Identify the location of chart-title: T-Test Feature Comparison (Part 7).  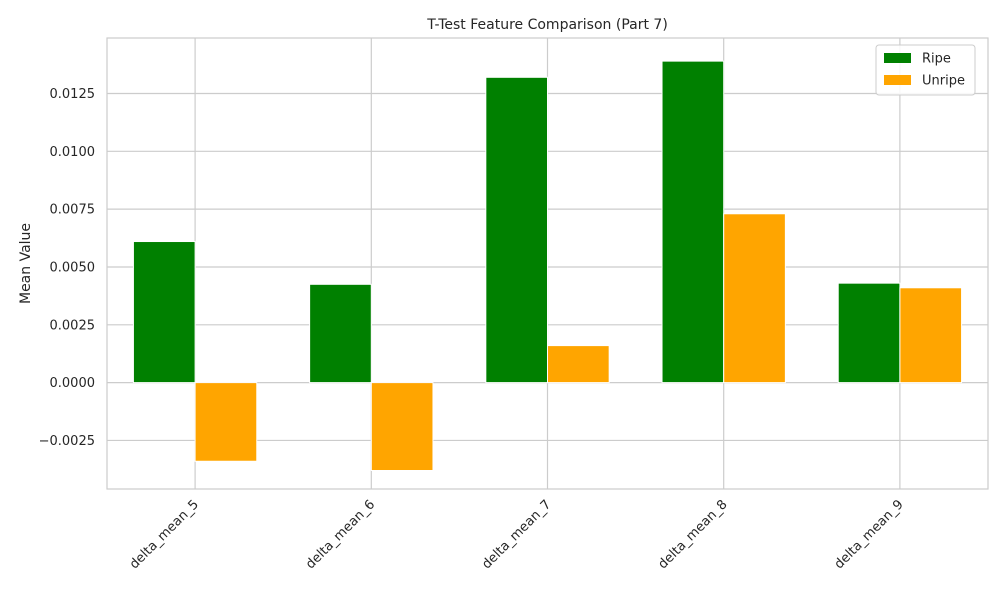
(547, 25).